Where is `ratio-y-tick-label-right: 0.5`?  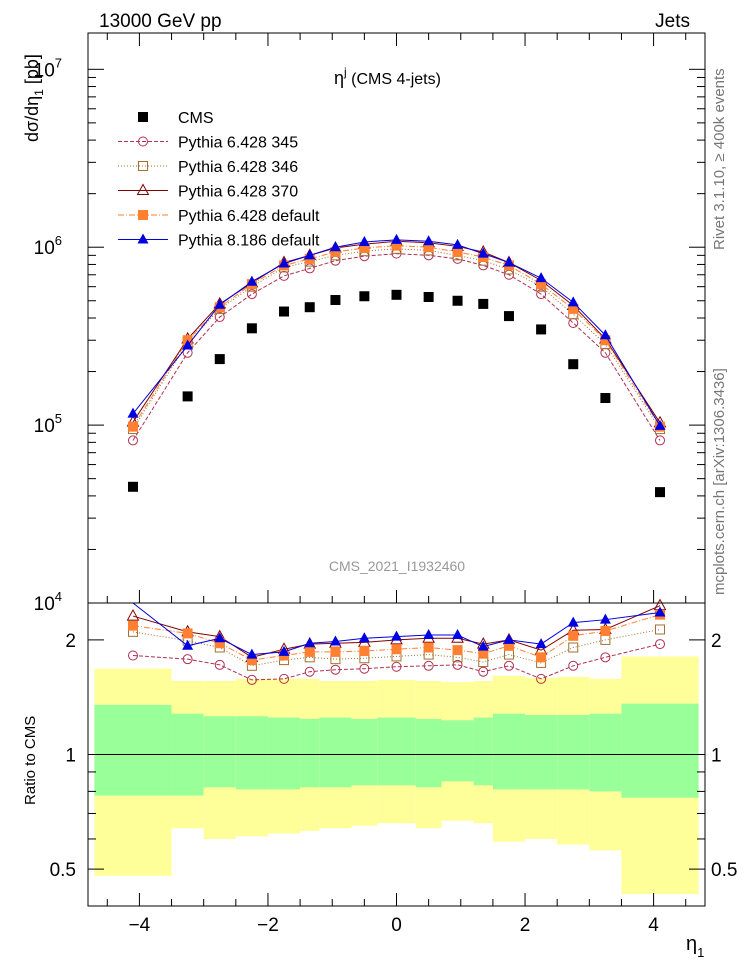 ratio-y-tick-label-right: 0.5 is located at coordinates (724, 870).